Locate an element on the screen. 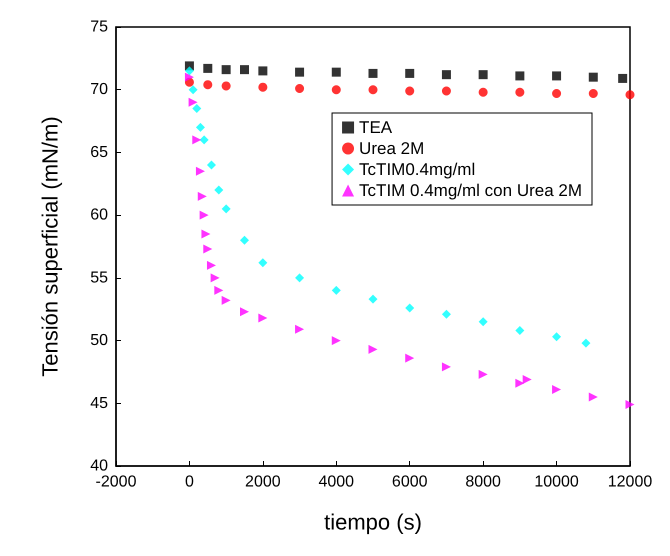 The height and width of the screenshot is (556, 670). legend-label: TcTIM0.4mg/ml is located at coordinates (417, 169).